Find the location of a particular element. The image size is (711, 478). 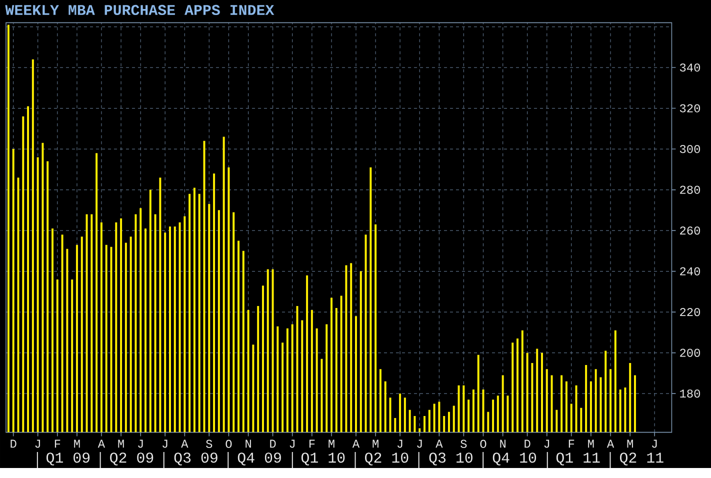

x2-tick-label: Q1 09 is located at coordinates (68, 459).